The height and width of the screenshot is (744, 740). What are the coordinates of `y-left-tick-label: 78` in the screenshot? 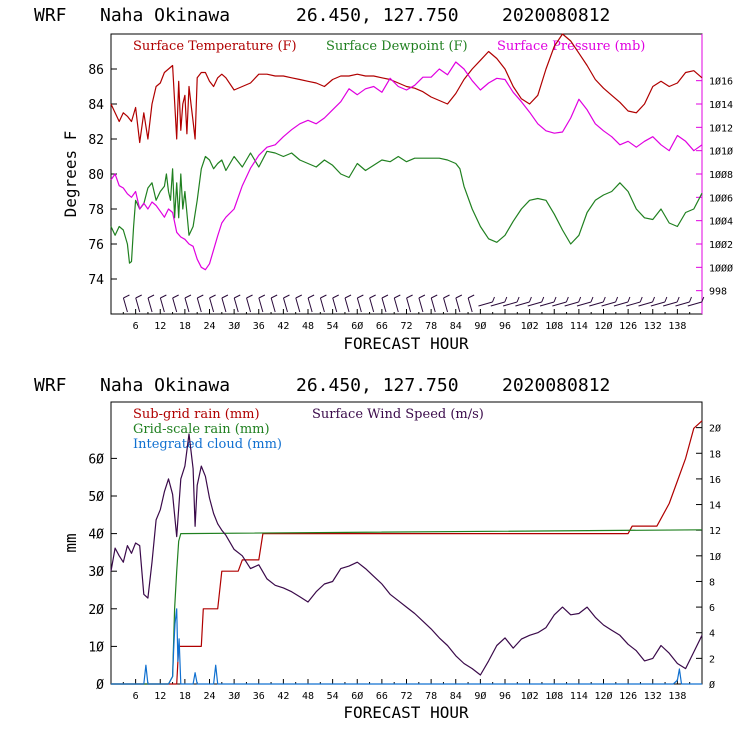 It's located at (96, 210).